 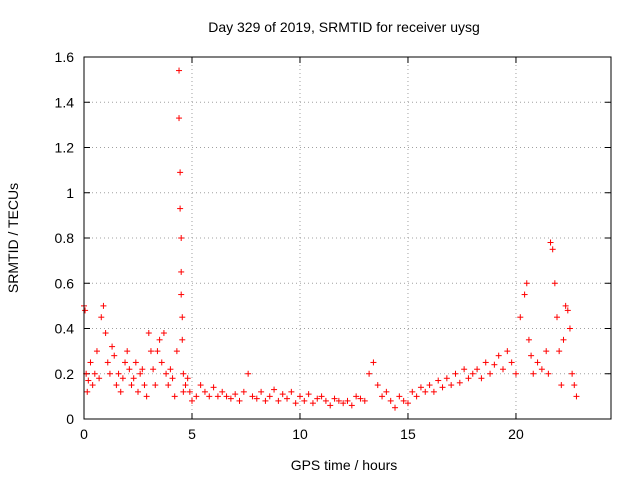 I want to click on x-tick-label: 5, so click(x=192, y=434).